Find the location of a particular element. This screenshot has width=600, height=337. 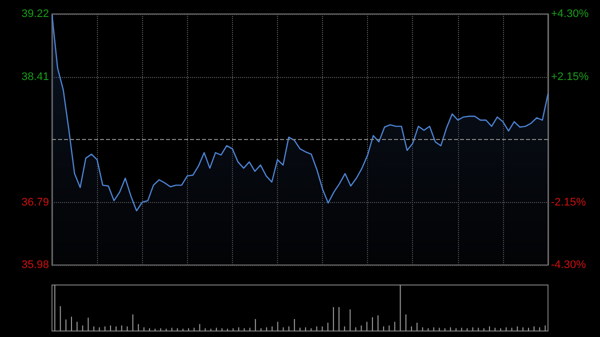

y-tick-label: 38.41 is located at coordinates (35, 76).